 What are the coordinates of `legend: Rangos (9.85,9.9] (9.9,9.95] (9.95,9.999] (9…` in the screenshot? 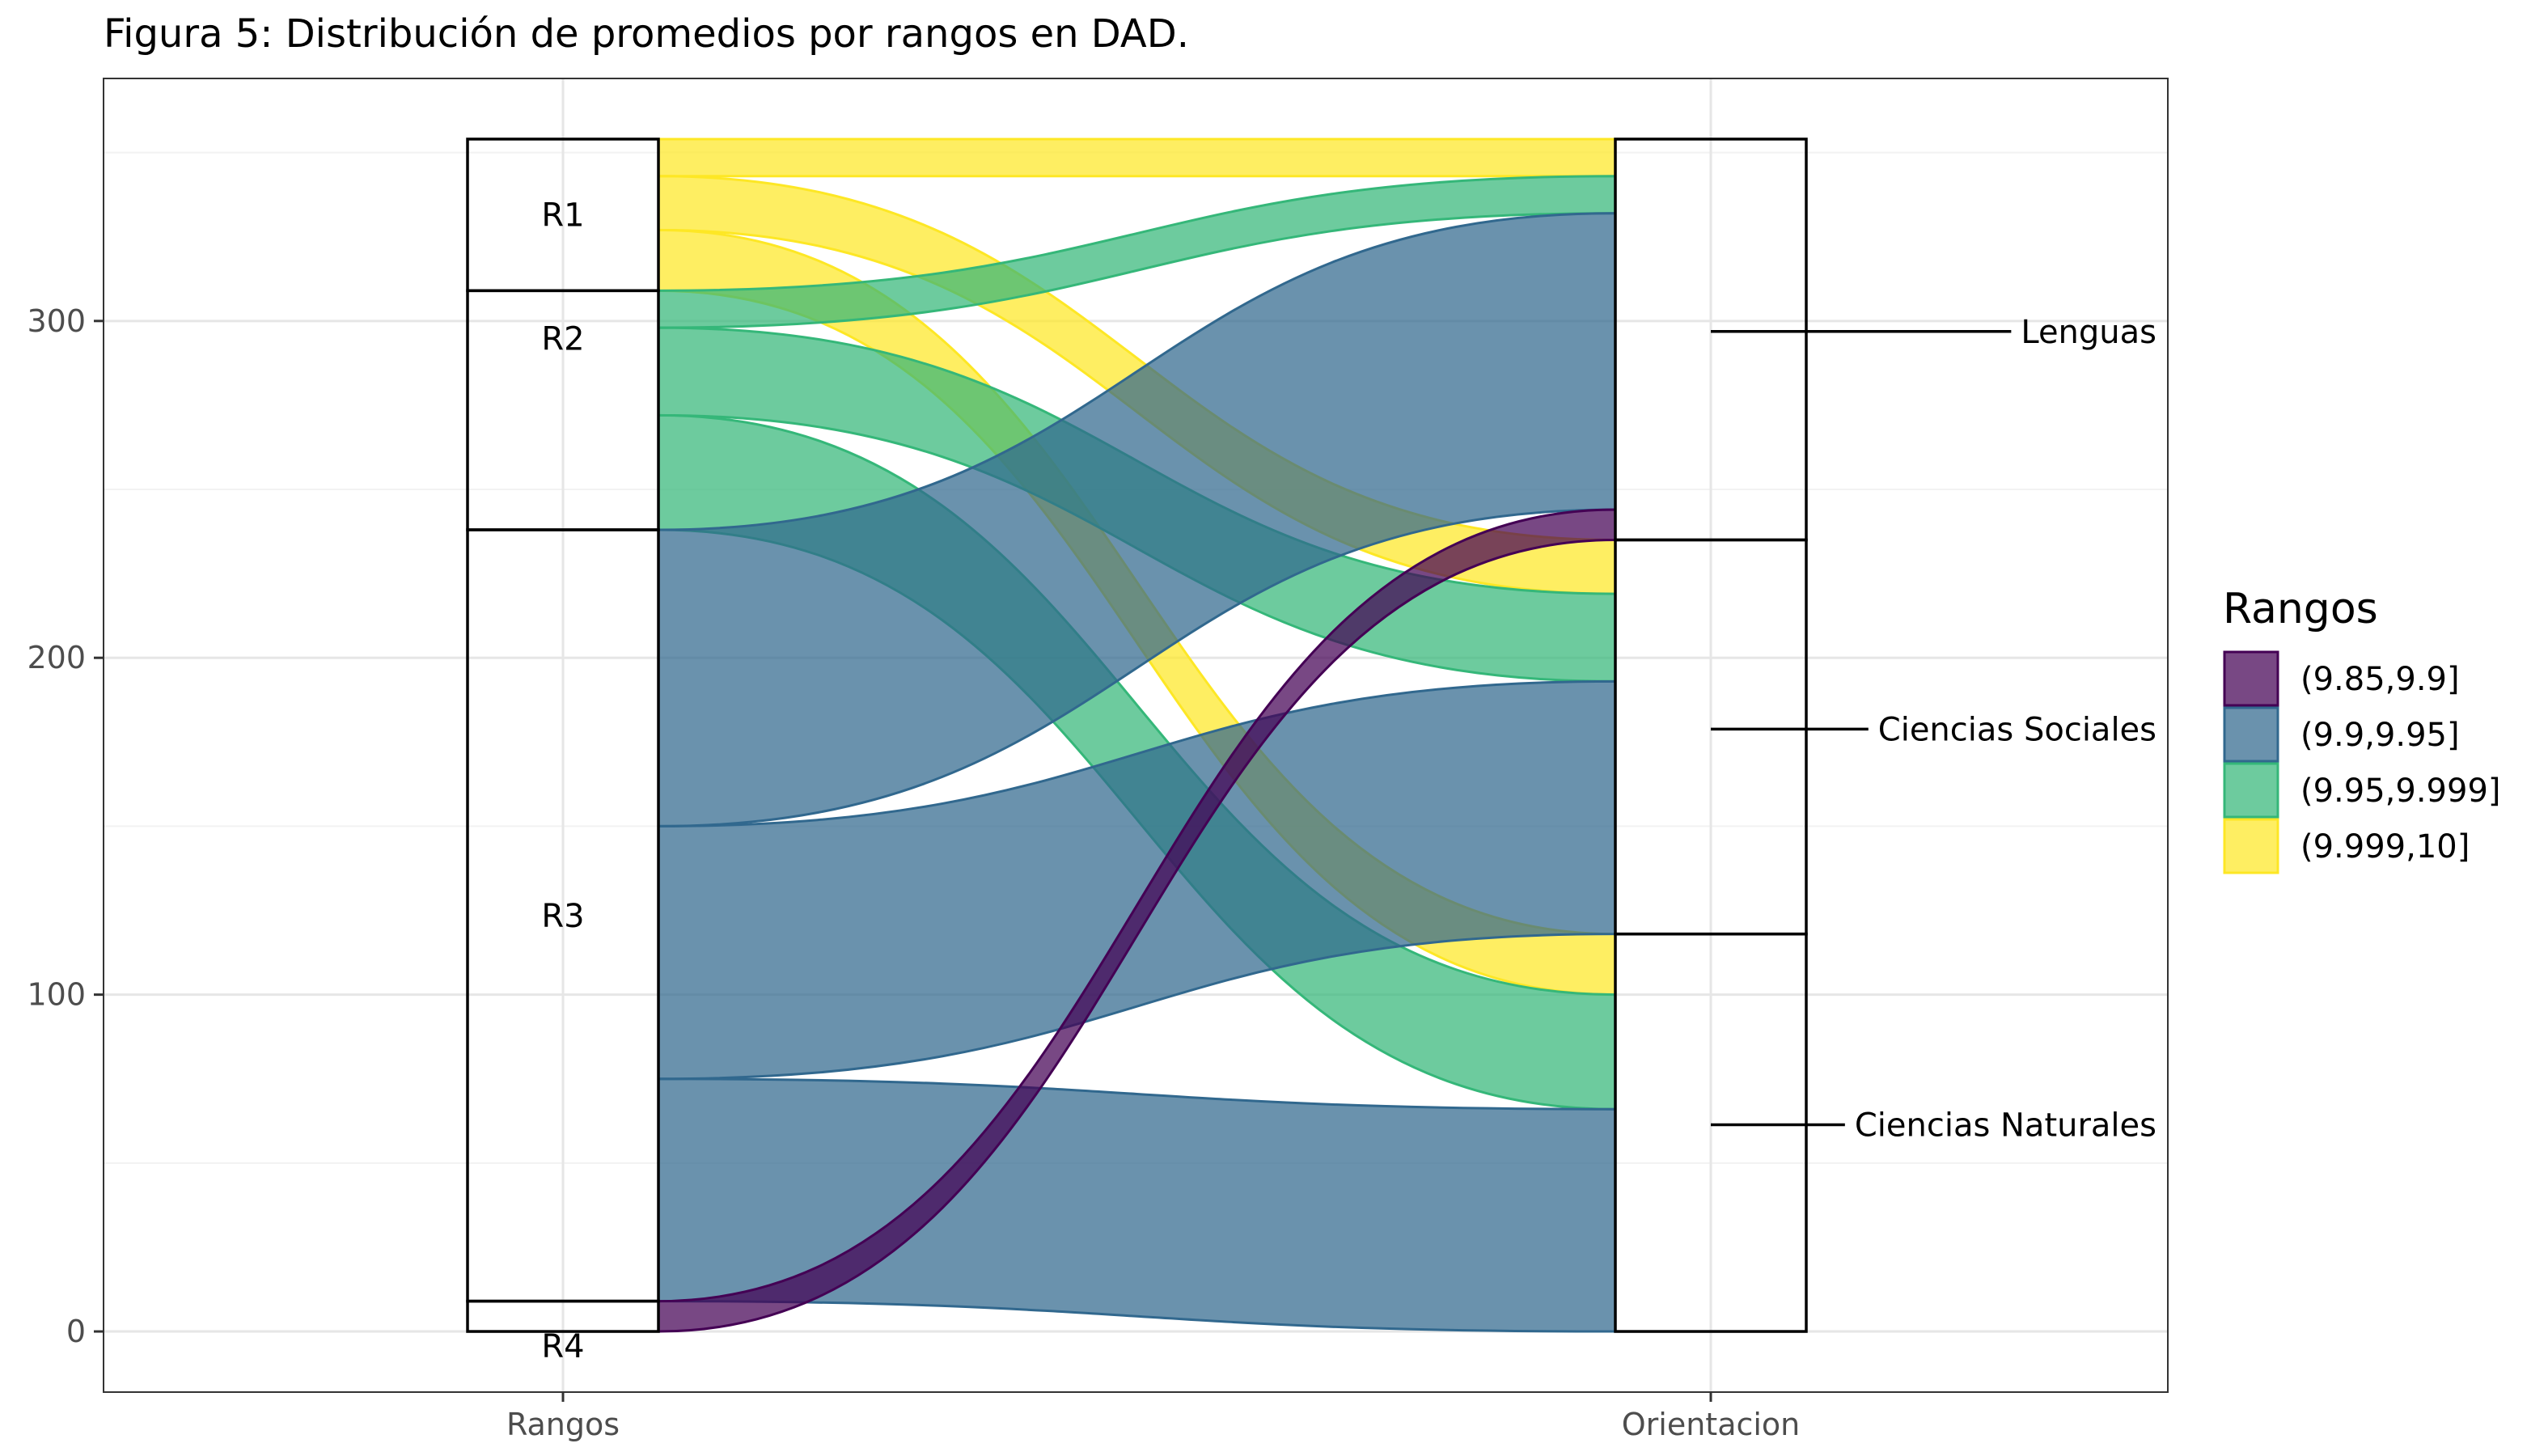 It's located at (2362, 729).